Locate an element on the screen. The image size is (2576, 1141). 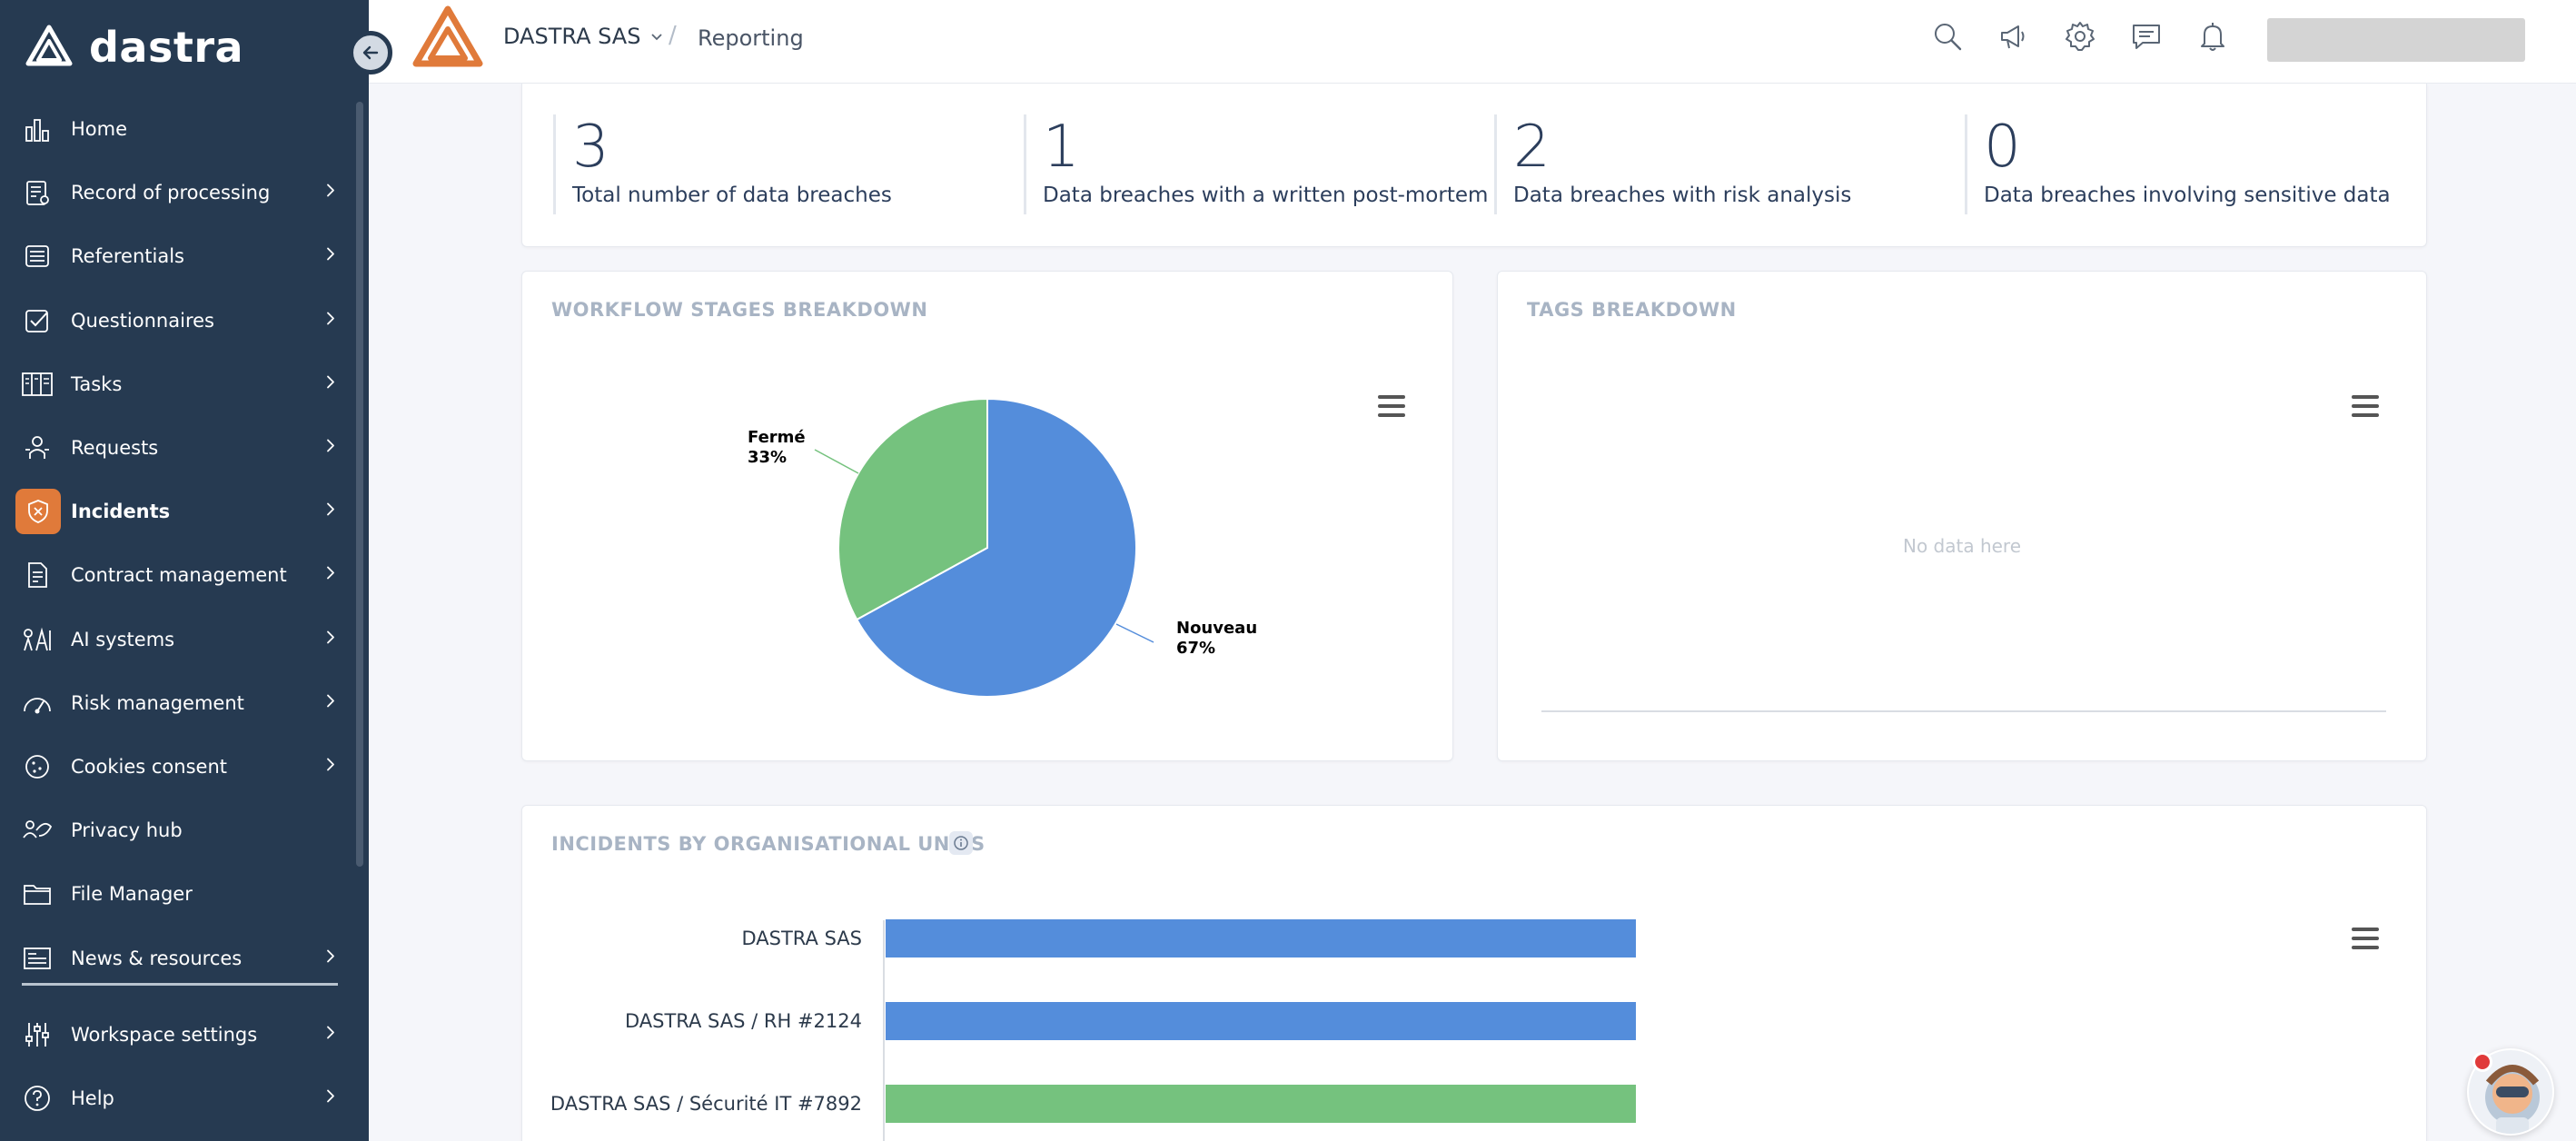
notification-dot is located at coordinates (2482, 1062).